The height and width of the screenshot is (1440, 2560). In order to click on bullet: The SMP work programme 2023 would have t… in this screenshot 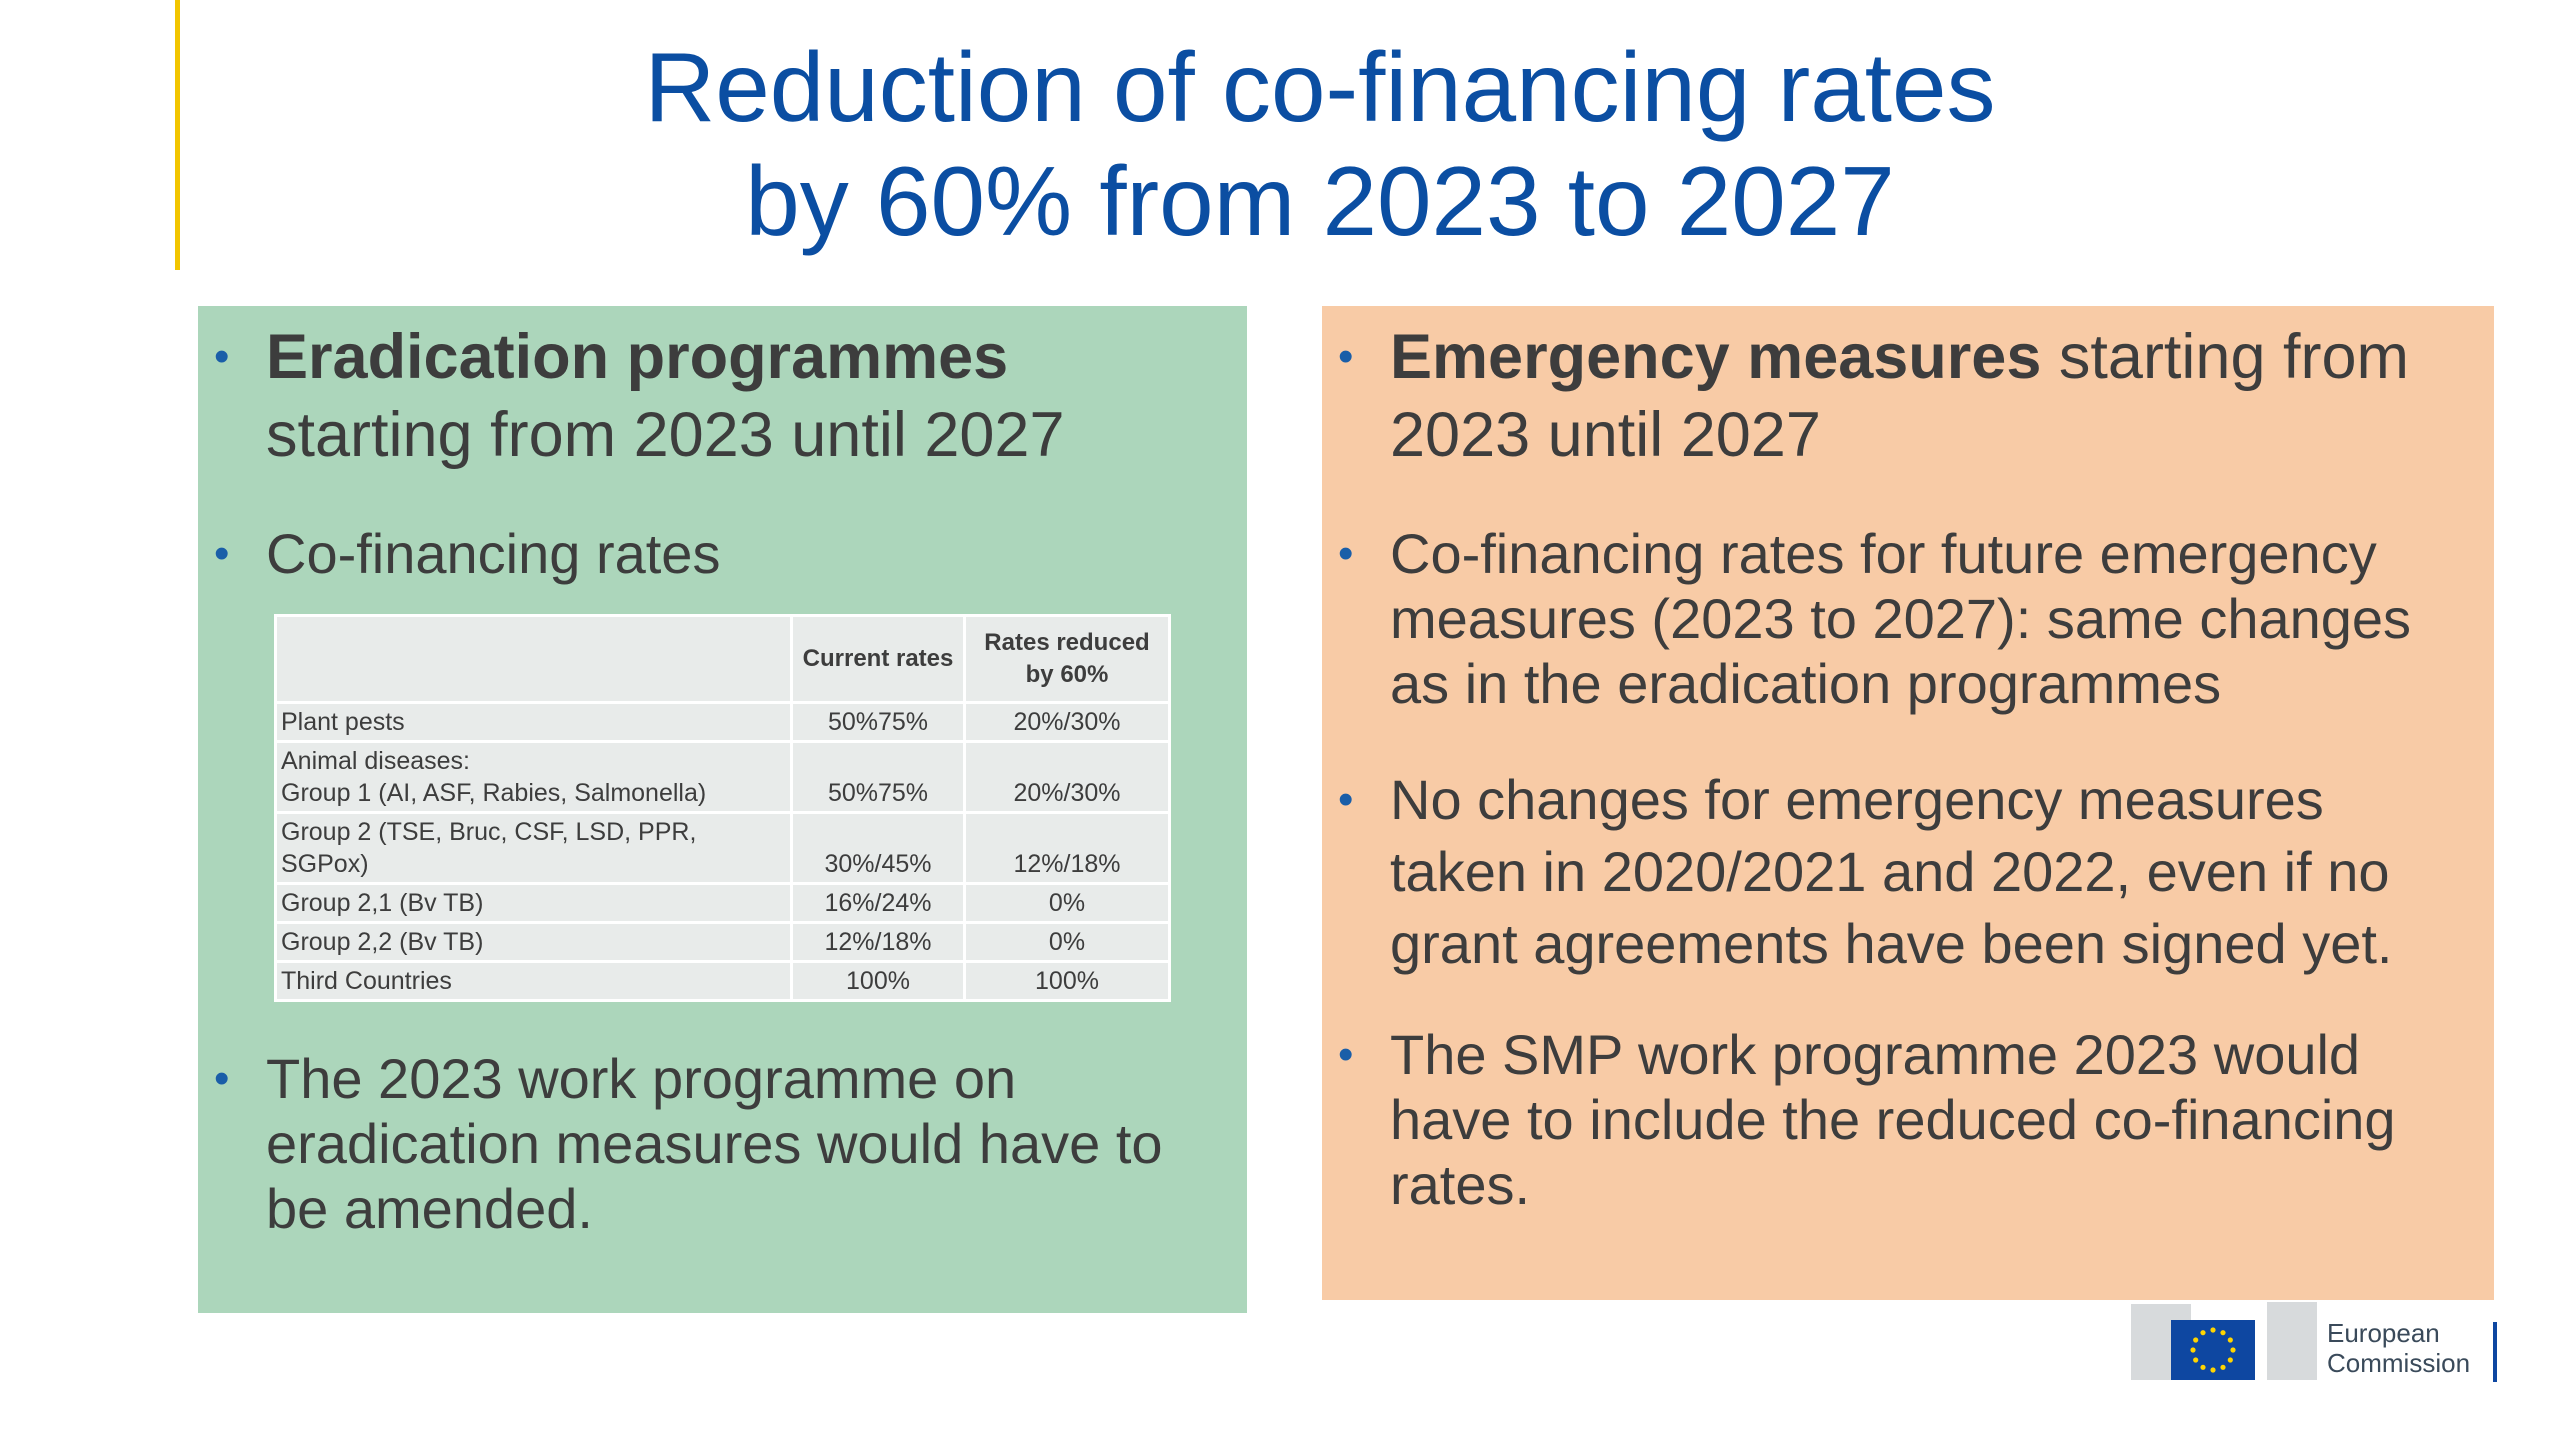, I will do `click(1896, 1119)`.